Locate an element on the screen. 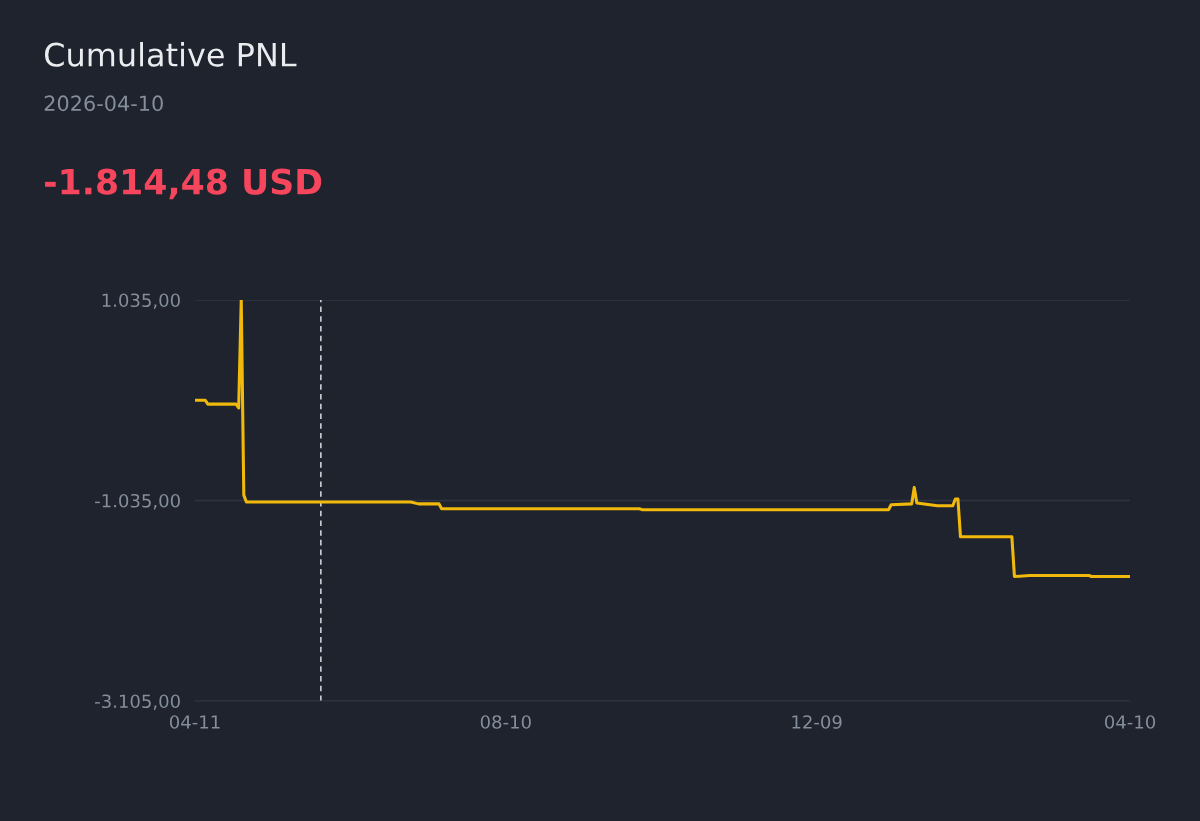  chart-subtitle: 2026-04-10 is located at coordinates (103, 103).